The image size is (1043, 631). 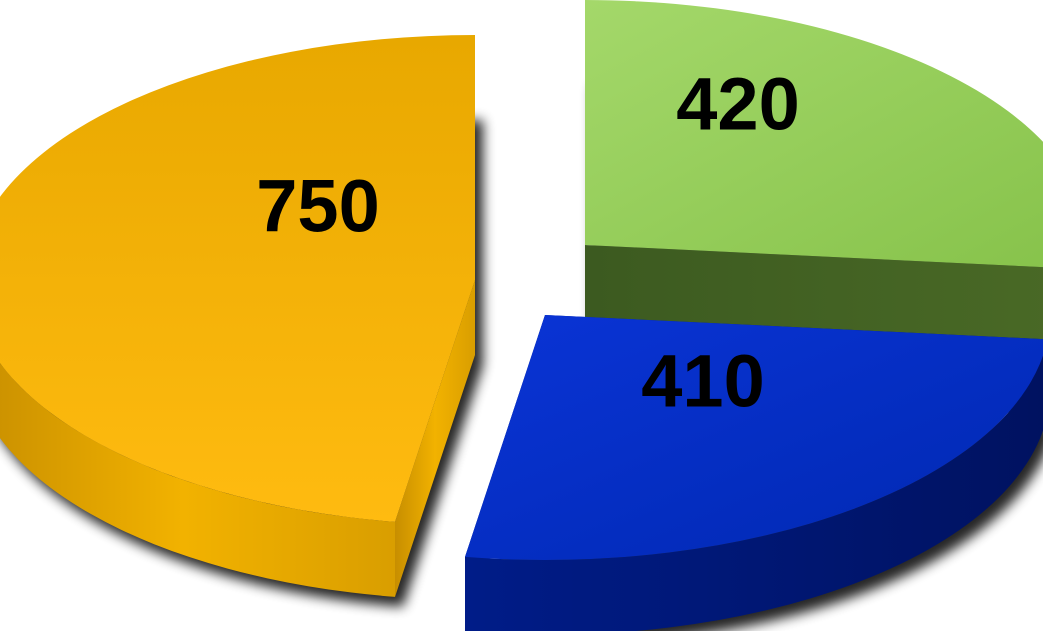 What do you see at coordinates (737, 104) in the screenshot?
I see `pie-slice-label: 420` at bounding box center [737, 104].